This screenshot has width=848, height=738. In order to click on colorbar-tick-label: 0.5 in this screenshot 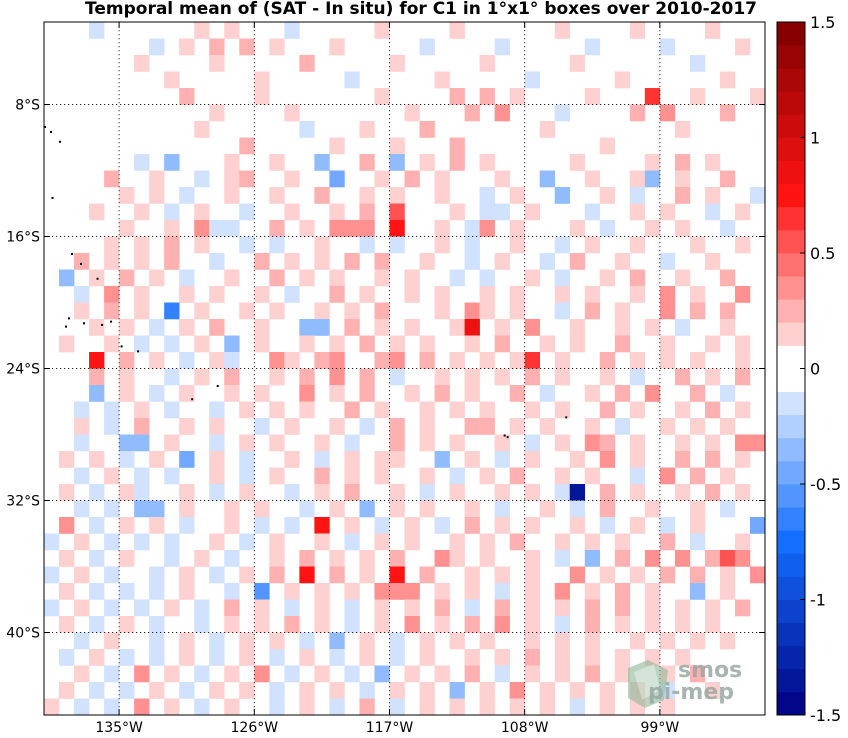, I will do `click(822, 253)`.